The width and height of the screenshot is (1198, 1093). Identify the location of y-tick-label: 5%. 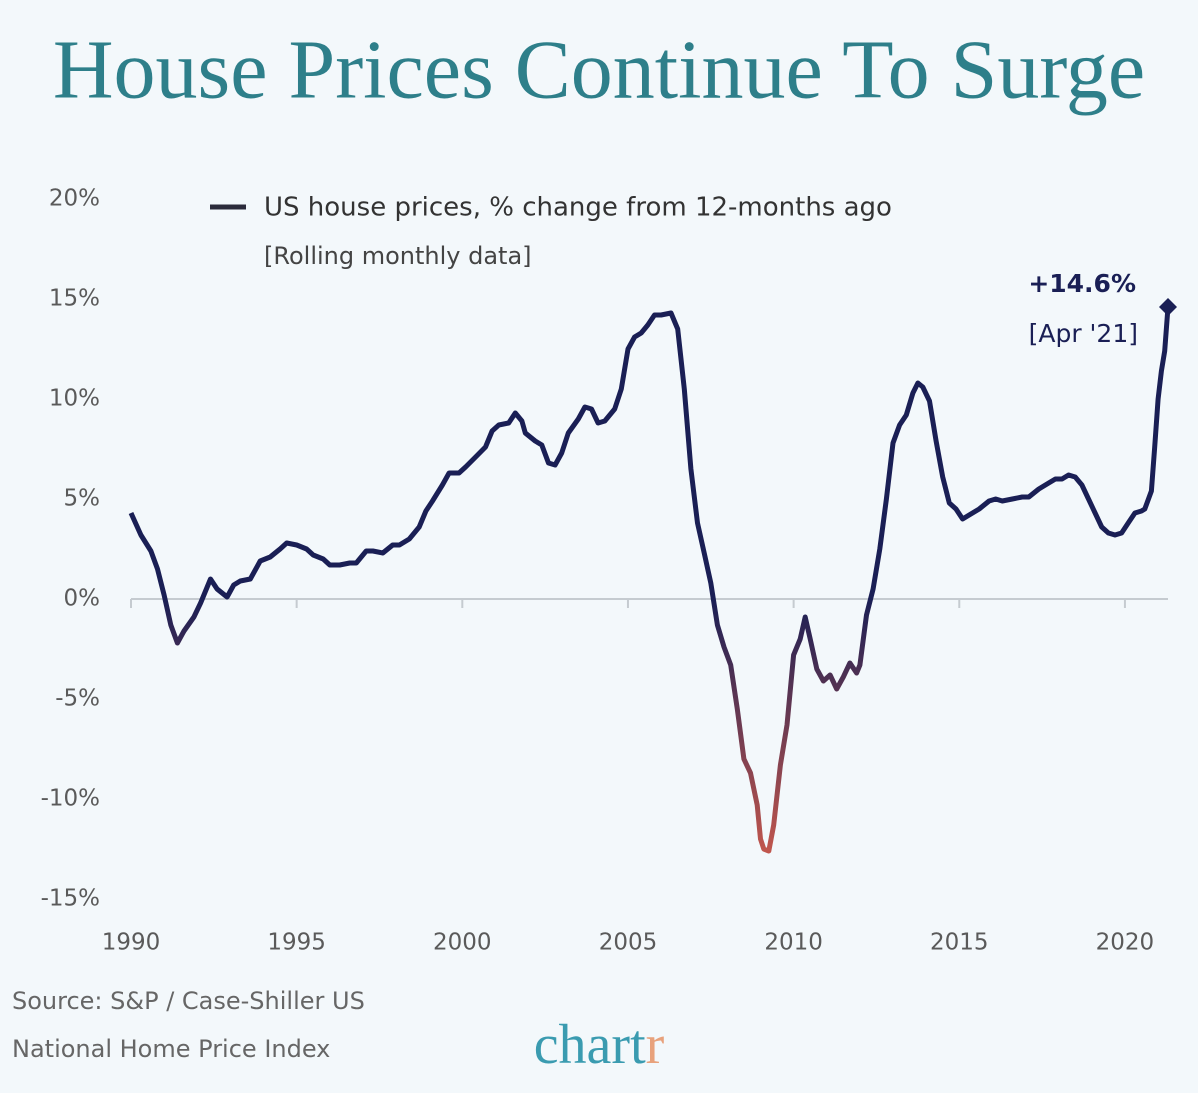
(82, 499).